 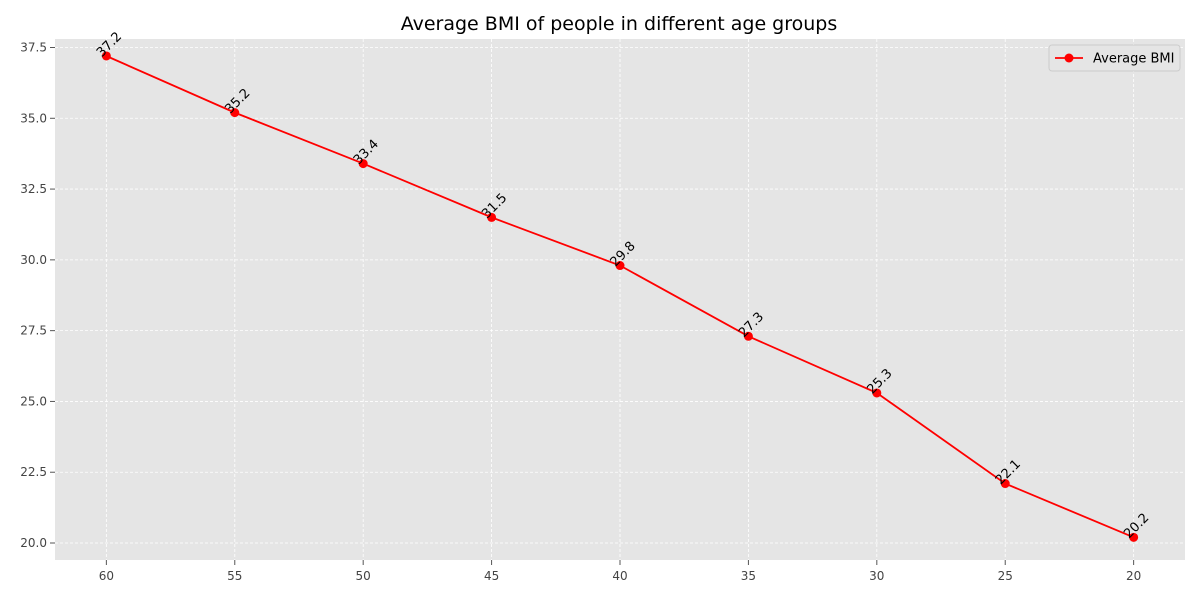 I want to click on y-tick-label: 37.5, so click(x=33, y=47).